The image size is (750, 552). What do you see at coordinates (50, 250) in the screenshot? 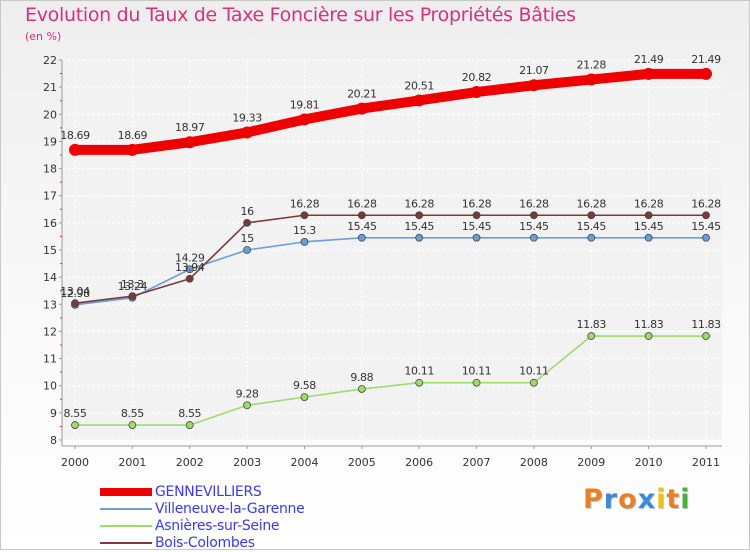
I see `y-tick-label: 15` at bounding box center [50, 250].